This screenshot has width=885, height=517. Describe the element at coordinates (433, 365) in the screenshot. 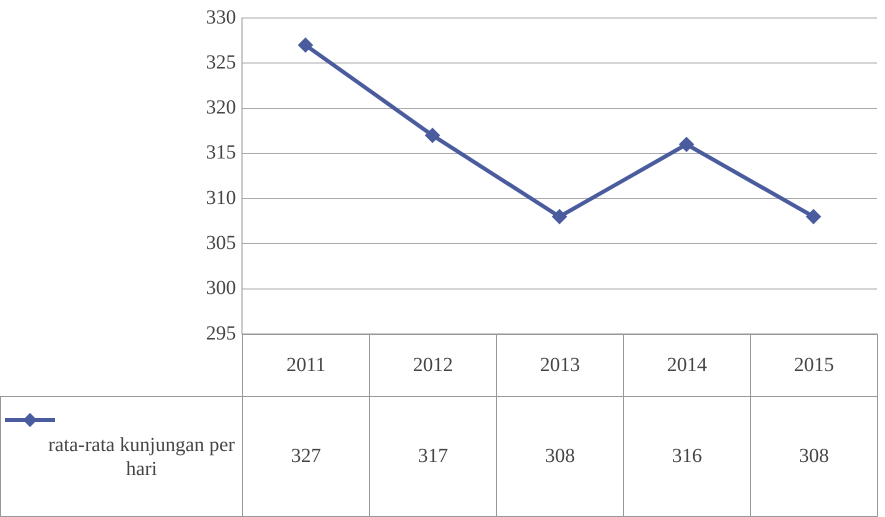

I see `x-tick-label: 2012` at that location.